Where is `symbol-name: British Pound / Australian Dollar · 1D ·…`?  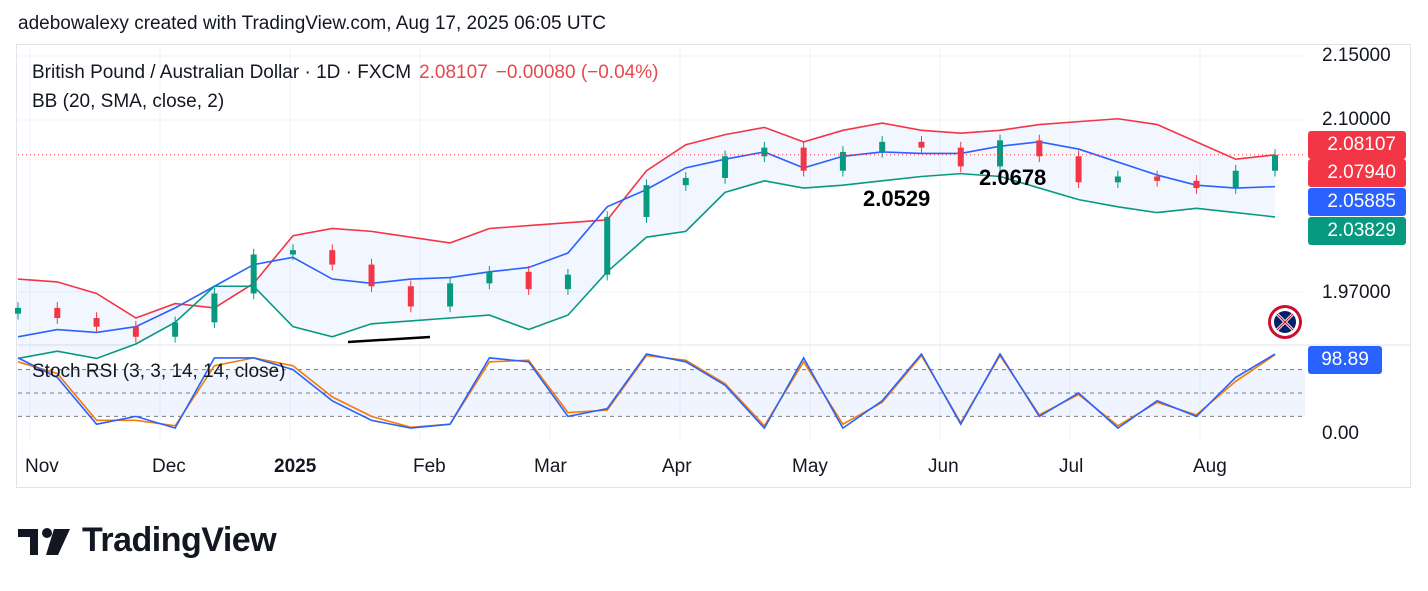
symbol-name: British Pound / Australian Dollar · 1D ·… is located at coordinates (222, 72).